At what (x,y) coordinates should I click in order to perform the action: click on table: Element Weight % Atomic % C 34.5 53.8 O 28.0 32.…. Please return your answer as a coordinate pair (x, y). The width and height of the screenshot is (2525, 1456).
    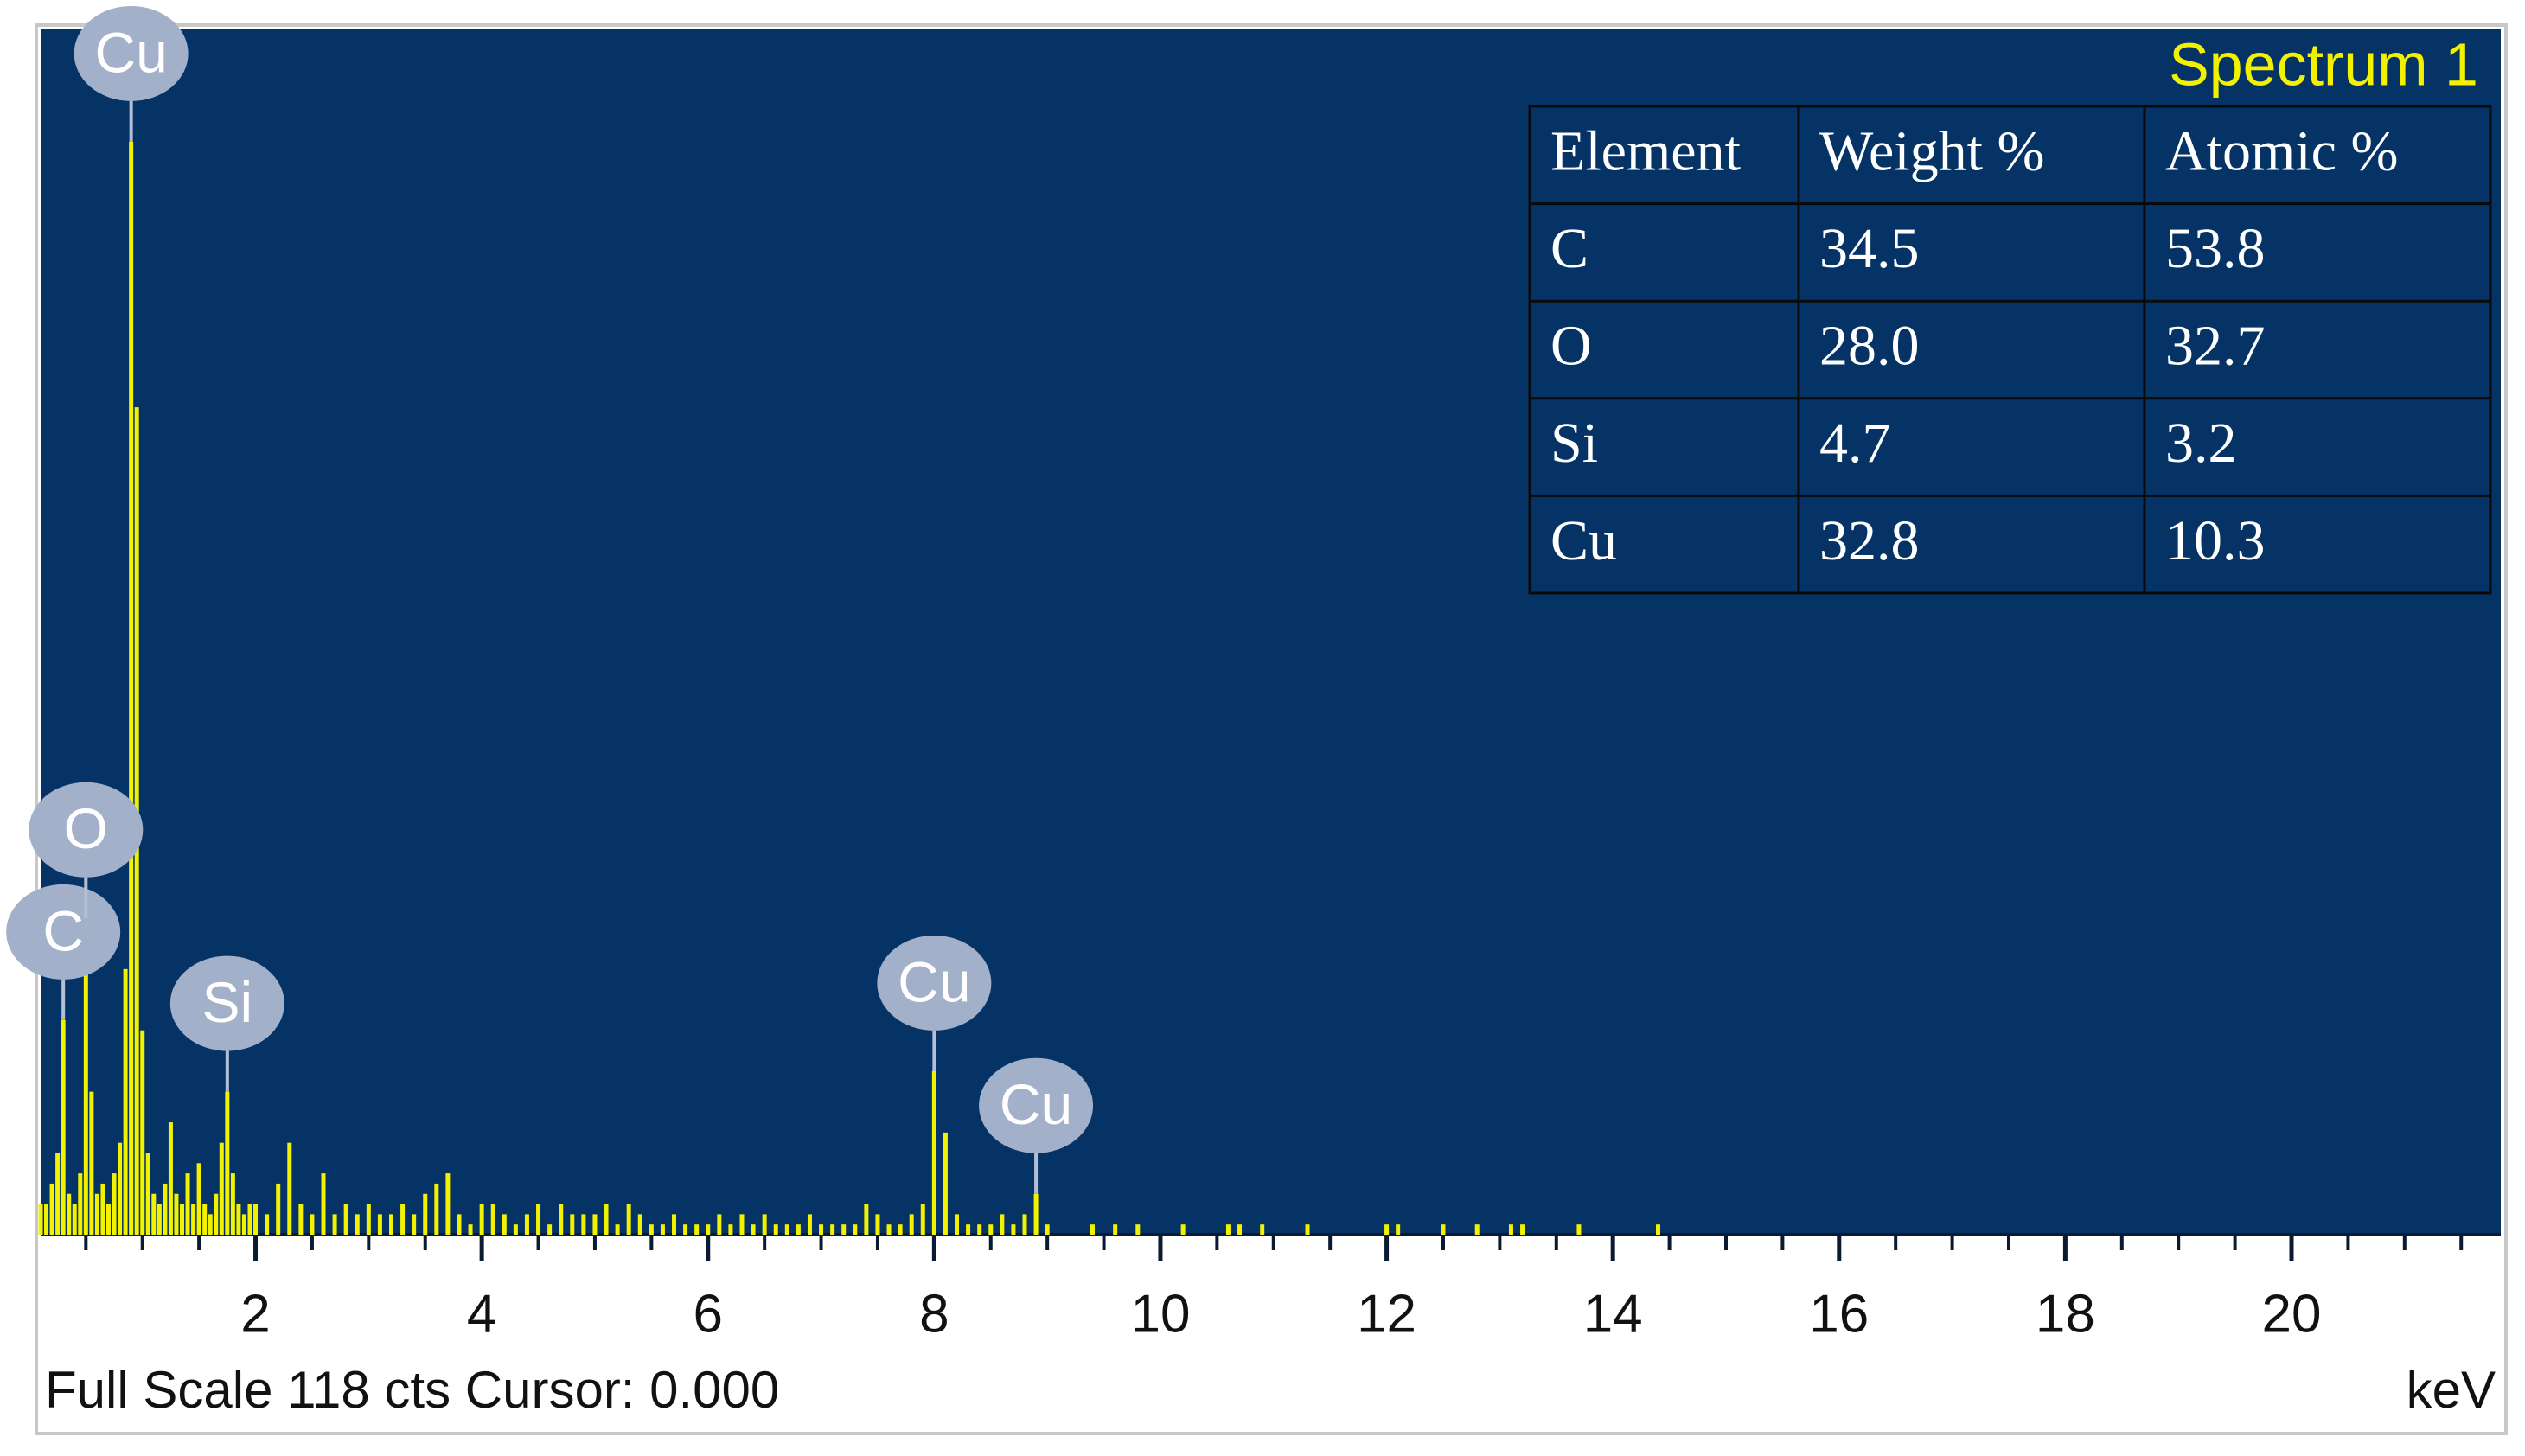
    Looking at the image, I should click on (2010, 350).